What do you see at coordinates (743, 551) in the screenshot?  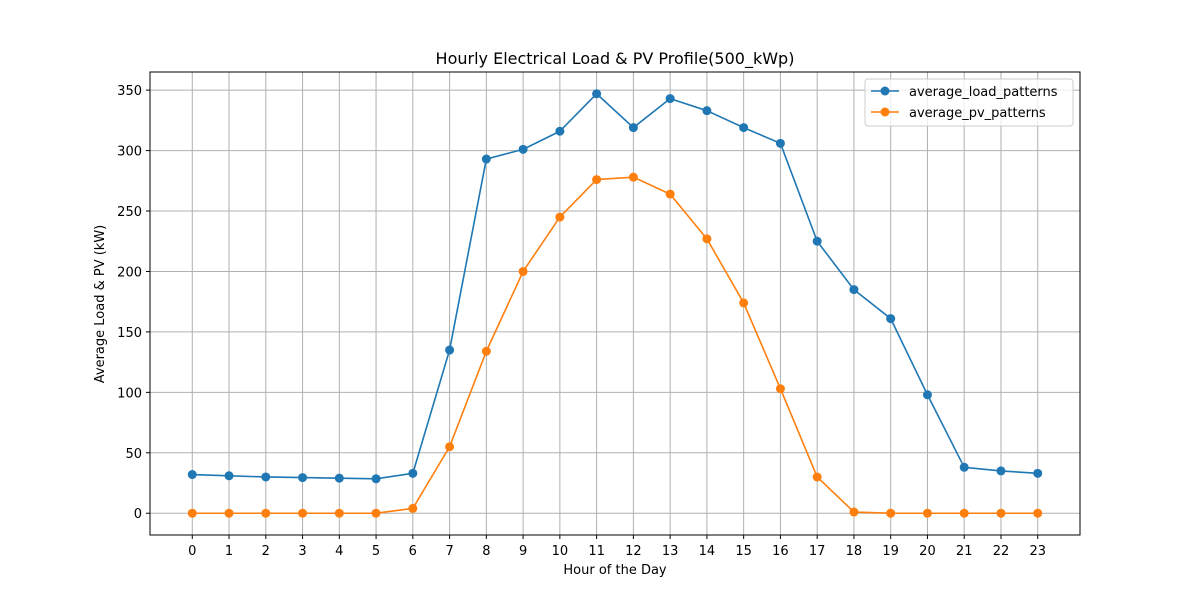 I see `x-tick-label: 15` at bounding box center [743, 551].